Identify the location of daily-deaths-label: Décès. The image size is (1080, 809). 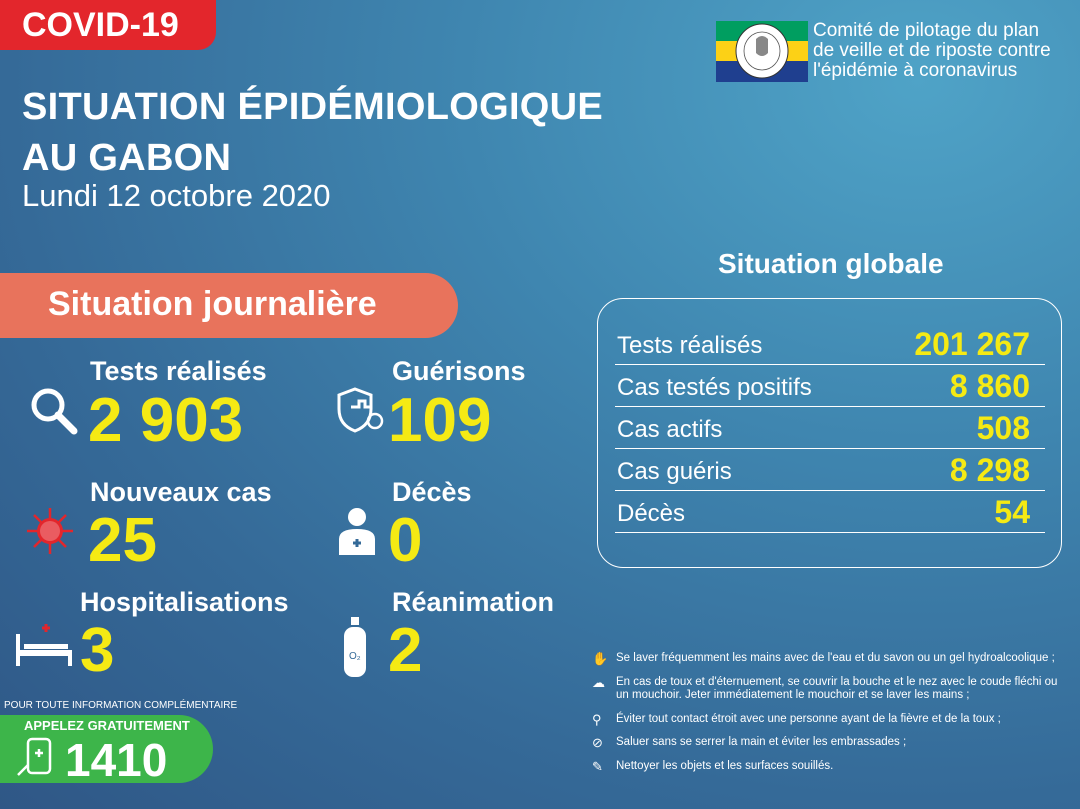
(432, 492).